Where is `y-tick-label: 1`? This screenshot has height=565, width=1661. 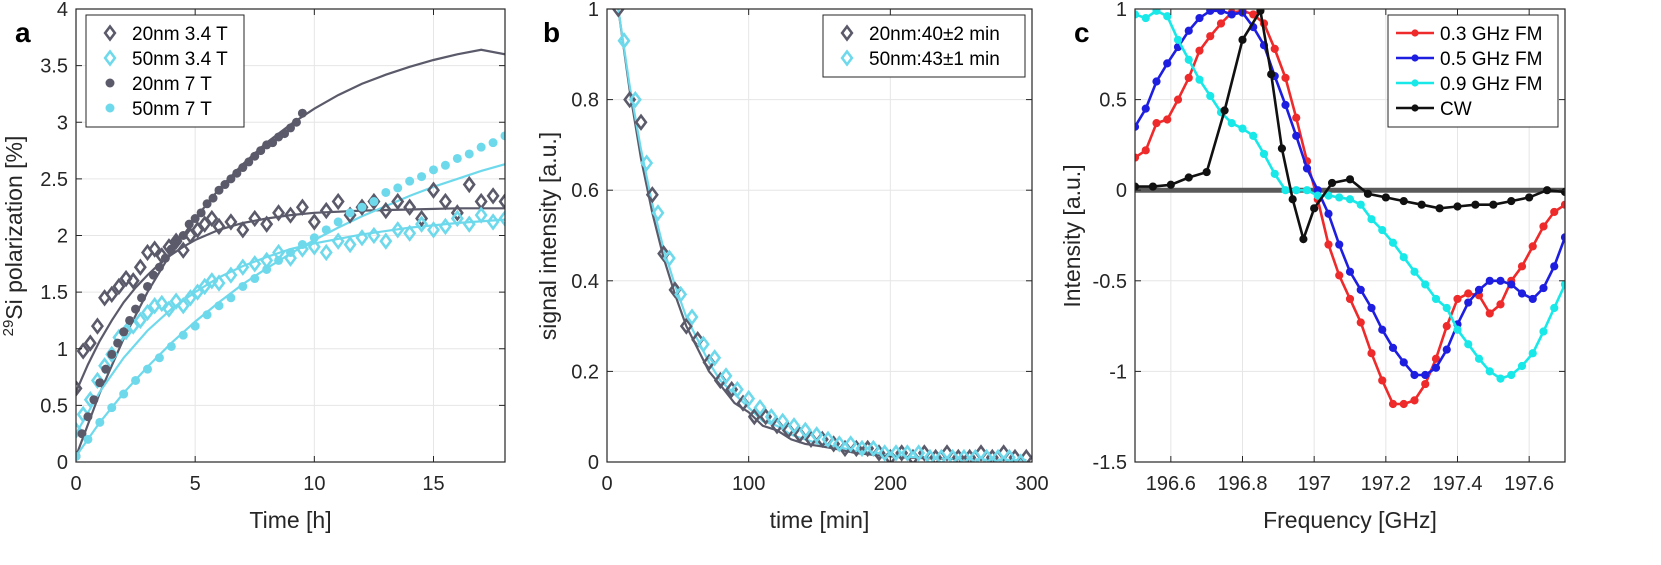
y-tick-label: 1 is located at coordinates (62, 350).